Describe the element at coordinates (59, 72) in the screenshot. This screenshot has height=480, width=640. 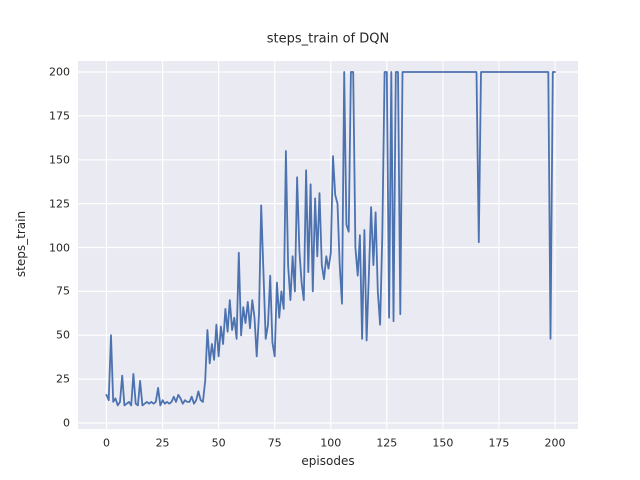
I see `y-tick-label: 200` at that location.